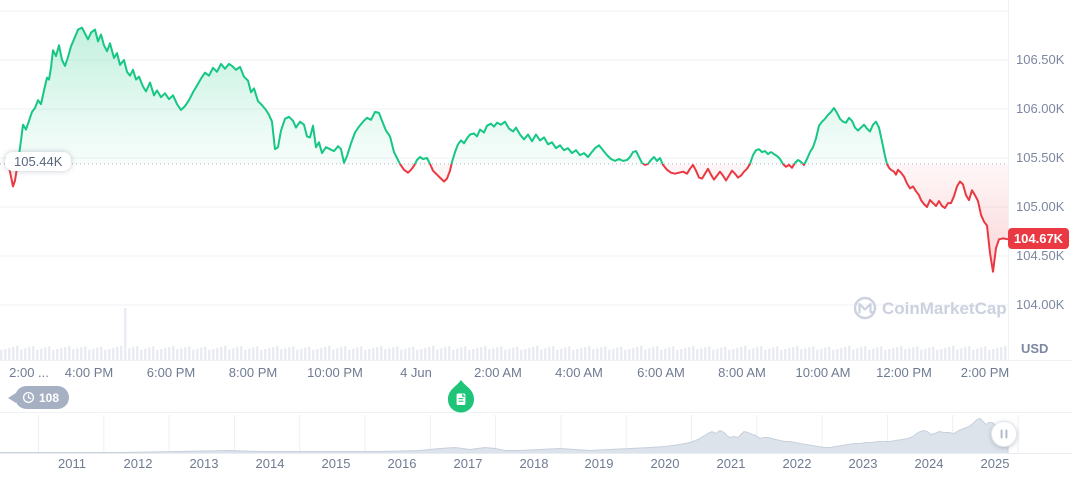  What do you see at coordinates (1040, 255) in the screenshot?
I see `y-axis-tick-label: 104.50K` at bounding box center [1040, 255].